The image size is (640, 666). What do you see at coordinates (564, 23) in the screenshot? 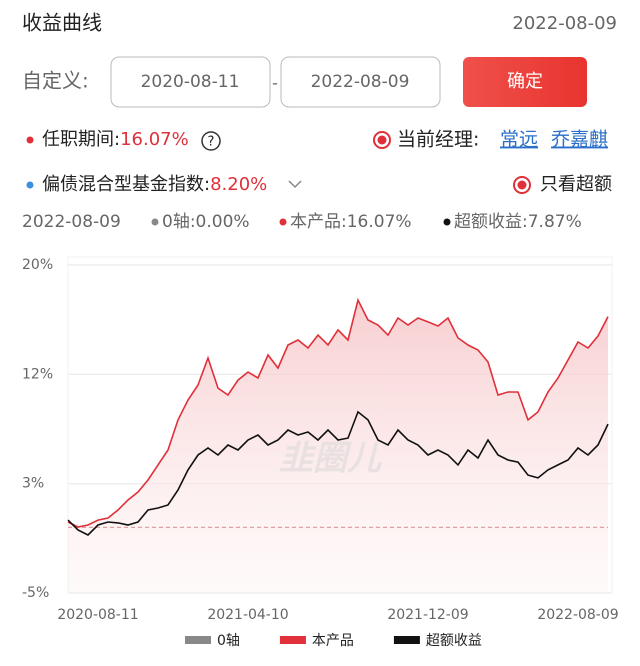
I see `date: 2022-08-09` at bounding box center [564, 23].